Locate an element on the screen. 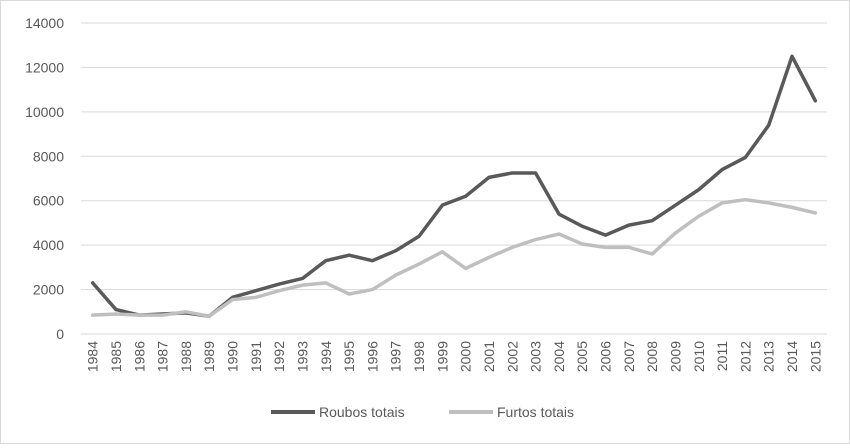 This screenshot has width=850, height=448. x-tick-label: 2004 is located at coordinates (559, 356).